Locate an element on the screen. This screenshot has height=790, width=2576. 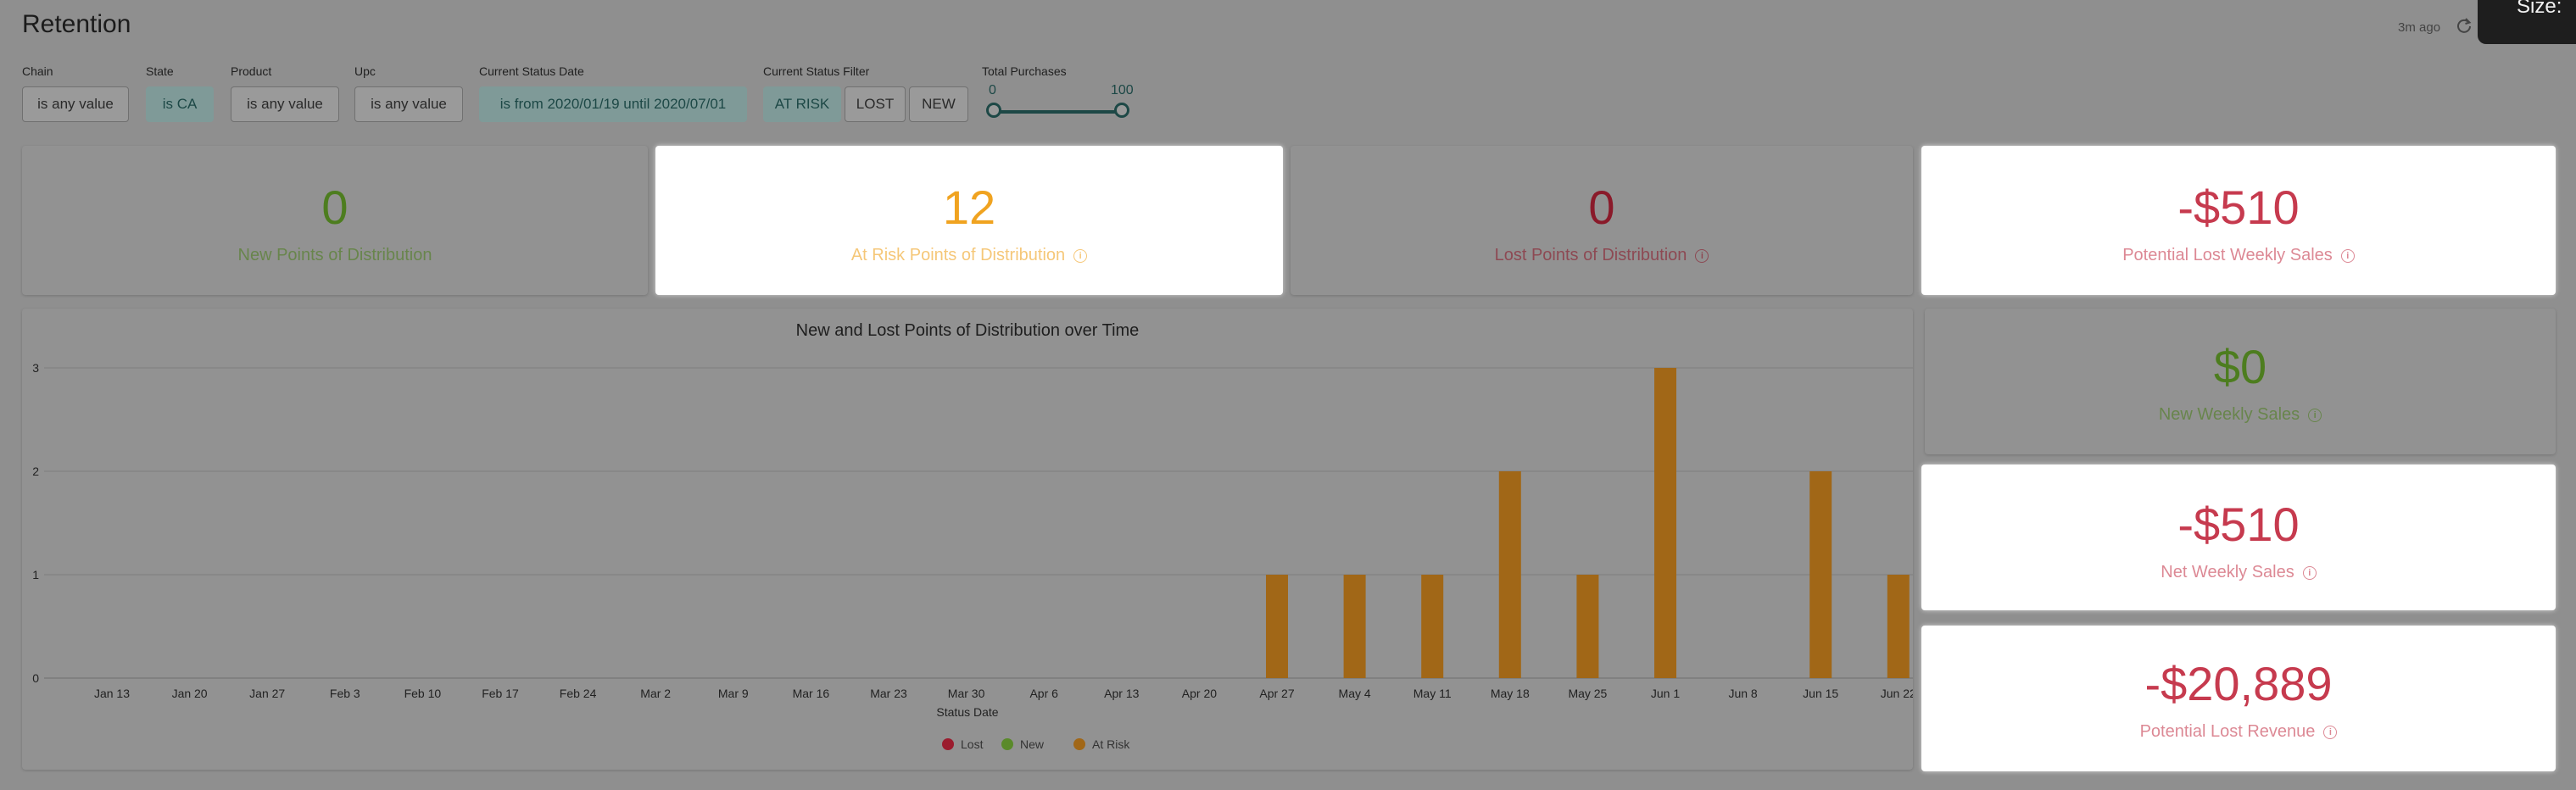
filter-label: State is located at coordinates (160, 71).